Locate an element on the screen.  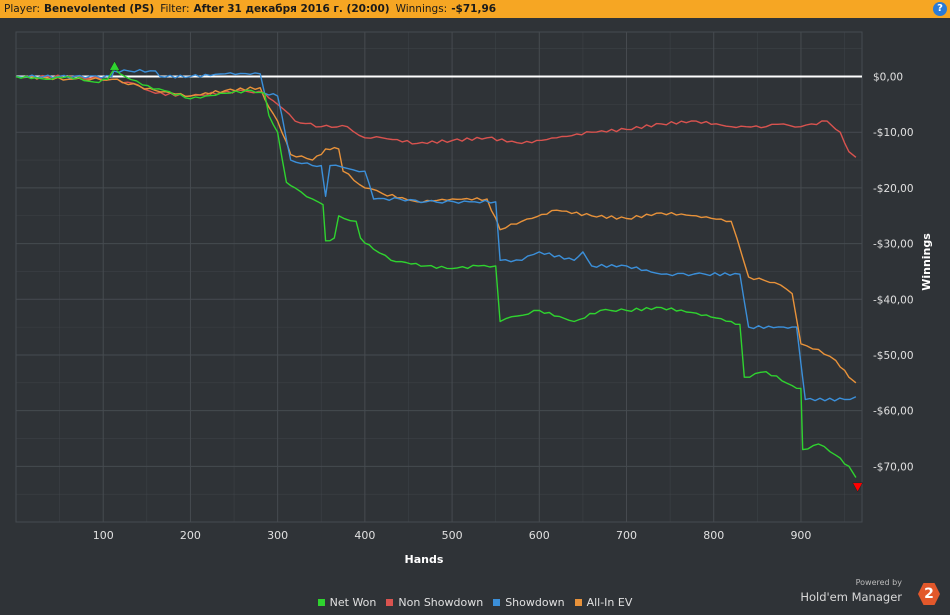
x-tick-label: 400 is located at coordinates (364, 535).